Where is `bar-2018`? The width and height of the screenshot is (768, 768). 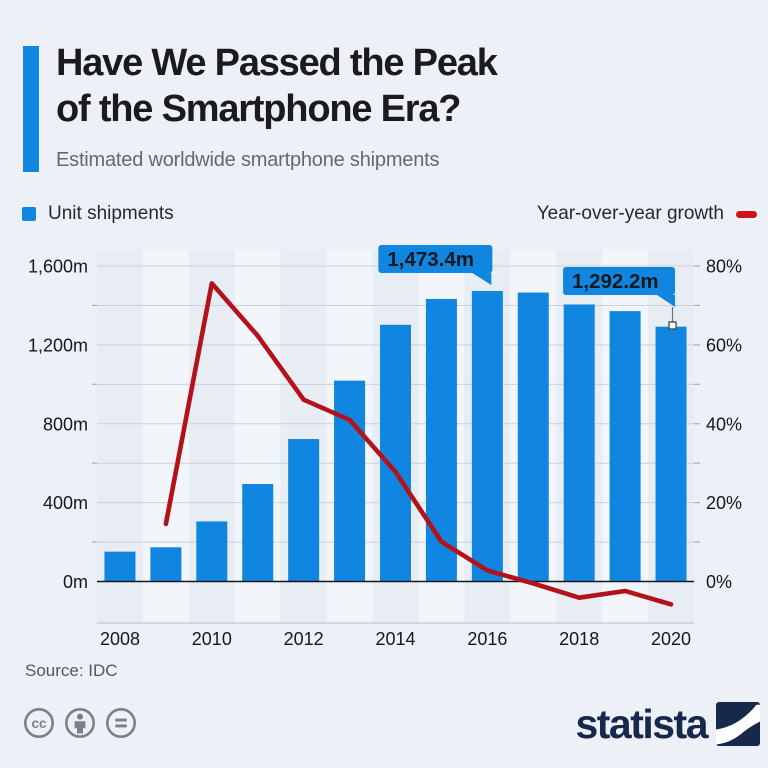
bar-2018 is located at coordinates (579, 443).